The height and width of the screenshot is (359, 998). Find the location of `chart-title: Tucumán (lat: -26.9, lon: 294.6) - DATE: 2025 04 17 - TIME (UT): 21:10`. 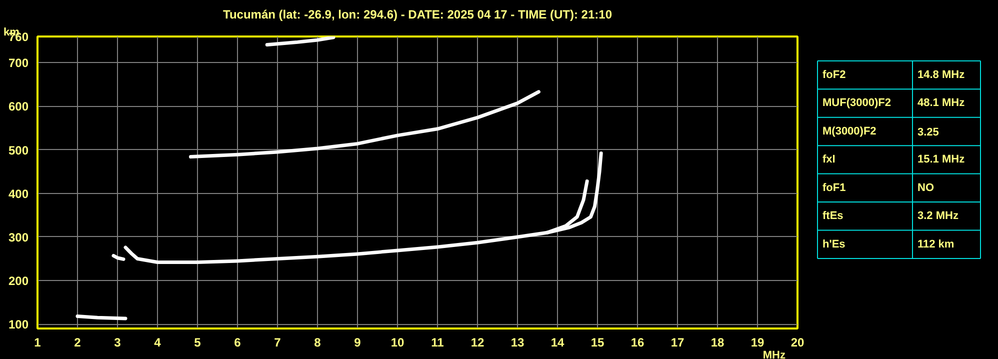

chart-title: Tucumán (lat: -26.9, lon: 294.6) - DATE: 2025 04 17 - TIME (UT): 21:10 is located at coordinates (417, 15).